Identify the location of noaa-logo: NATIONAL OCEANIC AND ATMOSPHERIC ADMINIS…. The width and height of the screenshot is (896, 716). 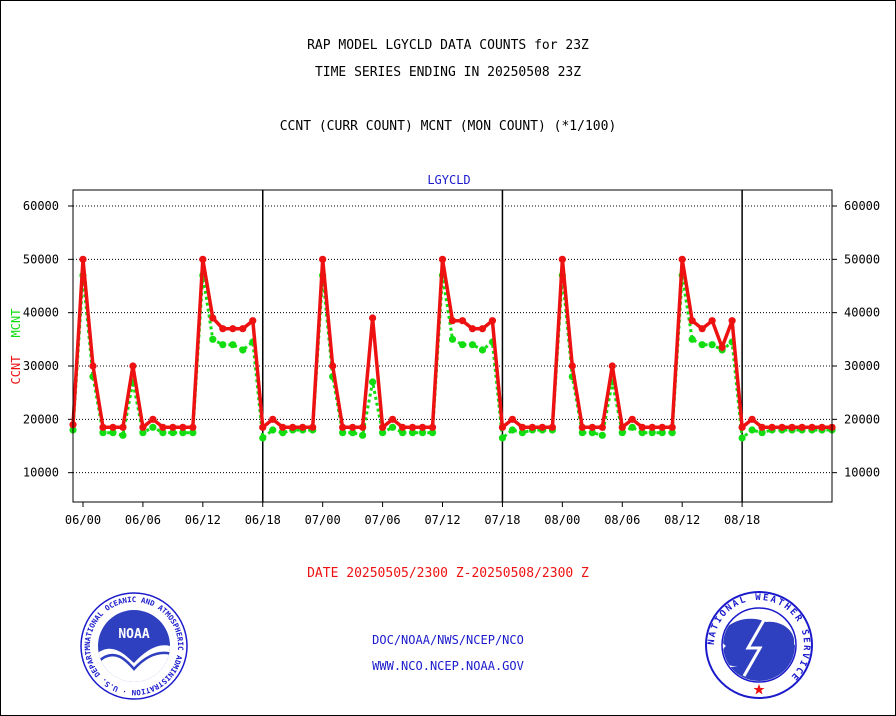
(133, 645).